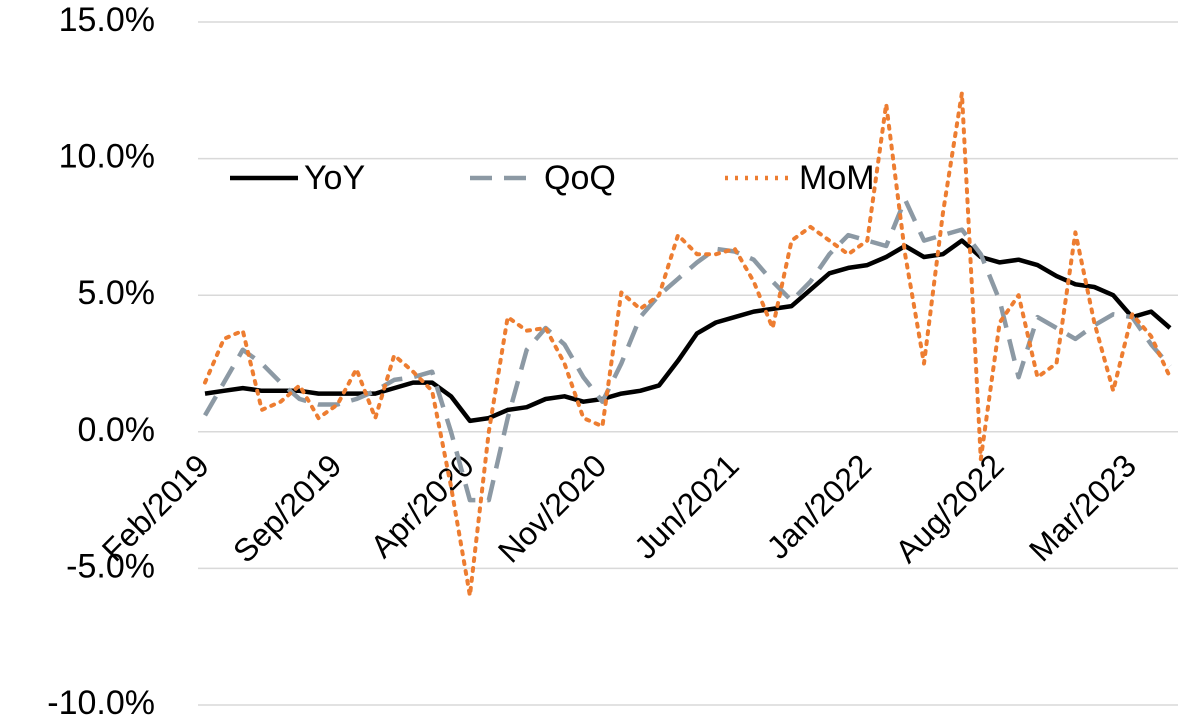 The width and height of the screenshot is (1186, 724). Describe the element at coordinates (110, 566) in the screenshot. I see `y-tick-label: -5.0%` at that location.